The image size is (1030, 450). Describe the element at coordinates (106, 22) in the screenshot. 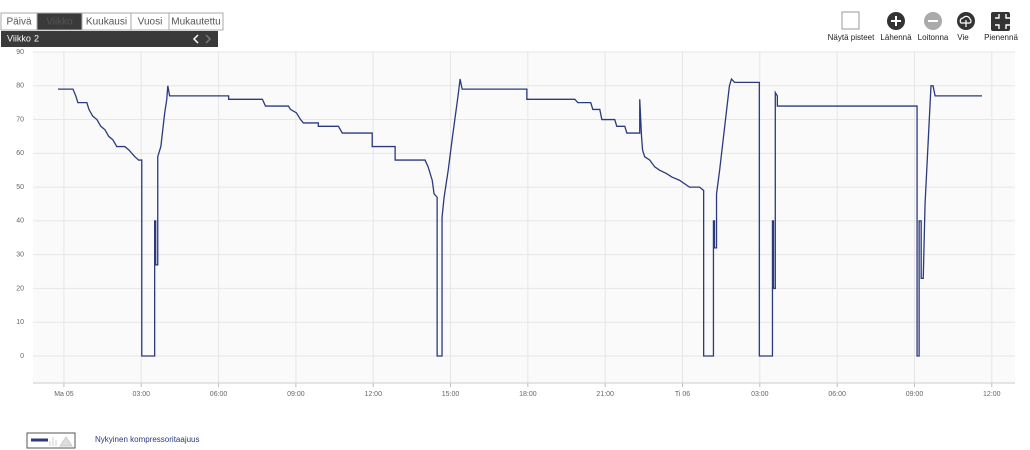

I see `tab-label: Kuukausi` at that location.